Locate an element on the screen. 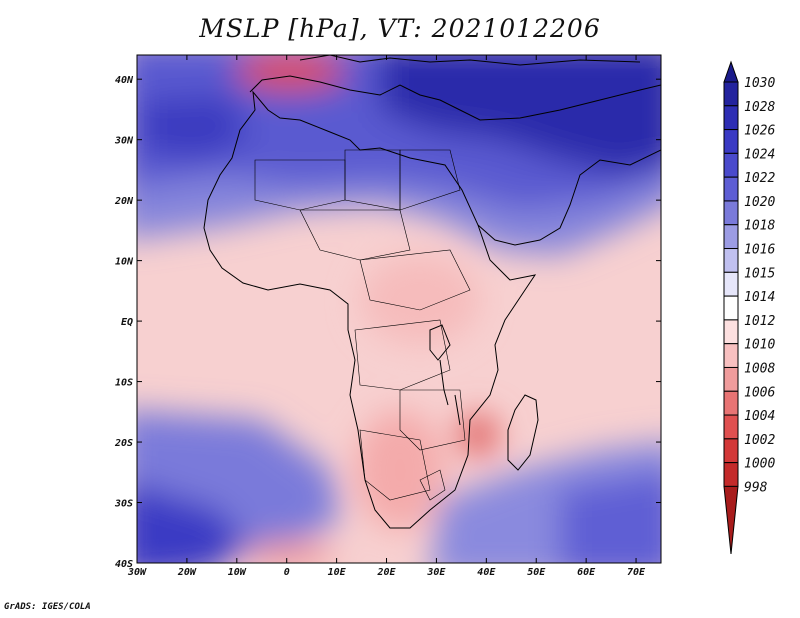 This screenshot has width=800, height=618. colorbar-label: 1006 is located at coordinates (759, 392).